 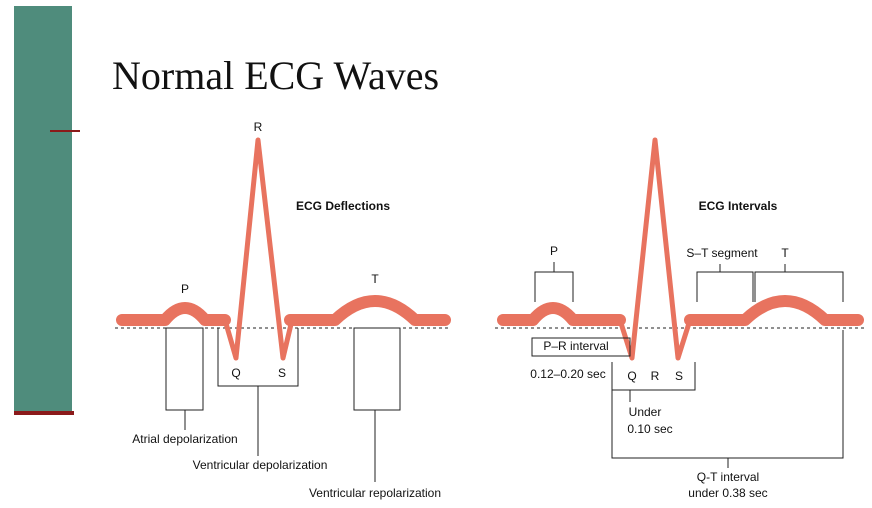 I want to click on heading: ECG Deflections, so click(x=343, y=206).